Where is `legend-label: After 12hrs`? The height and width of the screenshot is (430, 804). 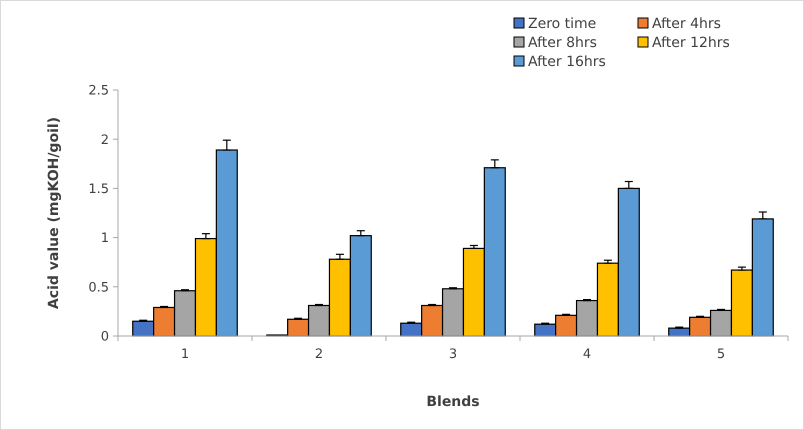
legend-label: After 12hrs is located at coordinates (691, 42).